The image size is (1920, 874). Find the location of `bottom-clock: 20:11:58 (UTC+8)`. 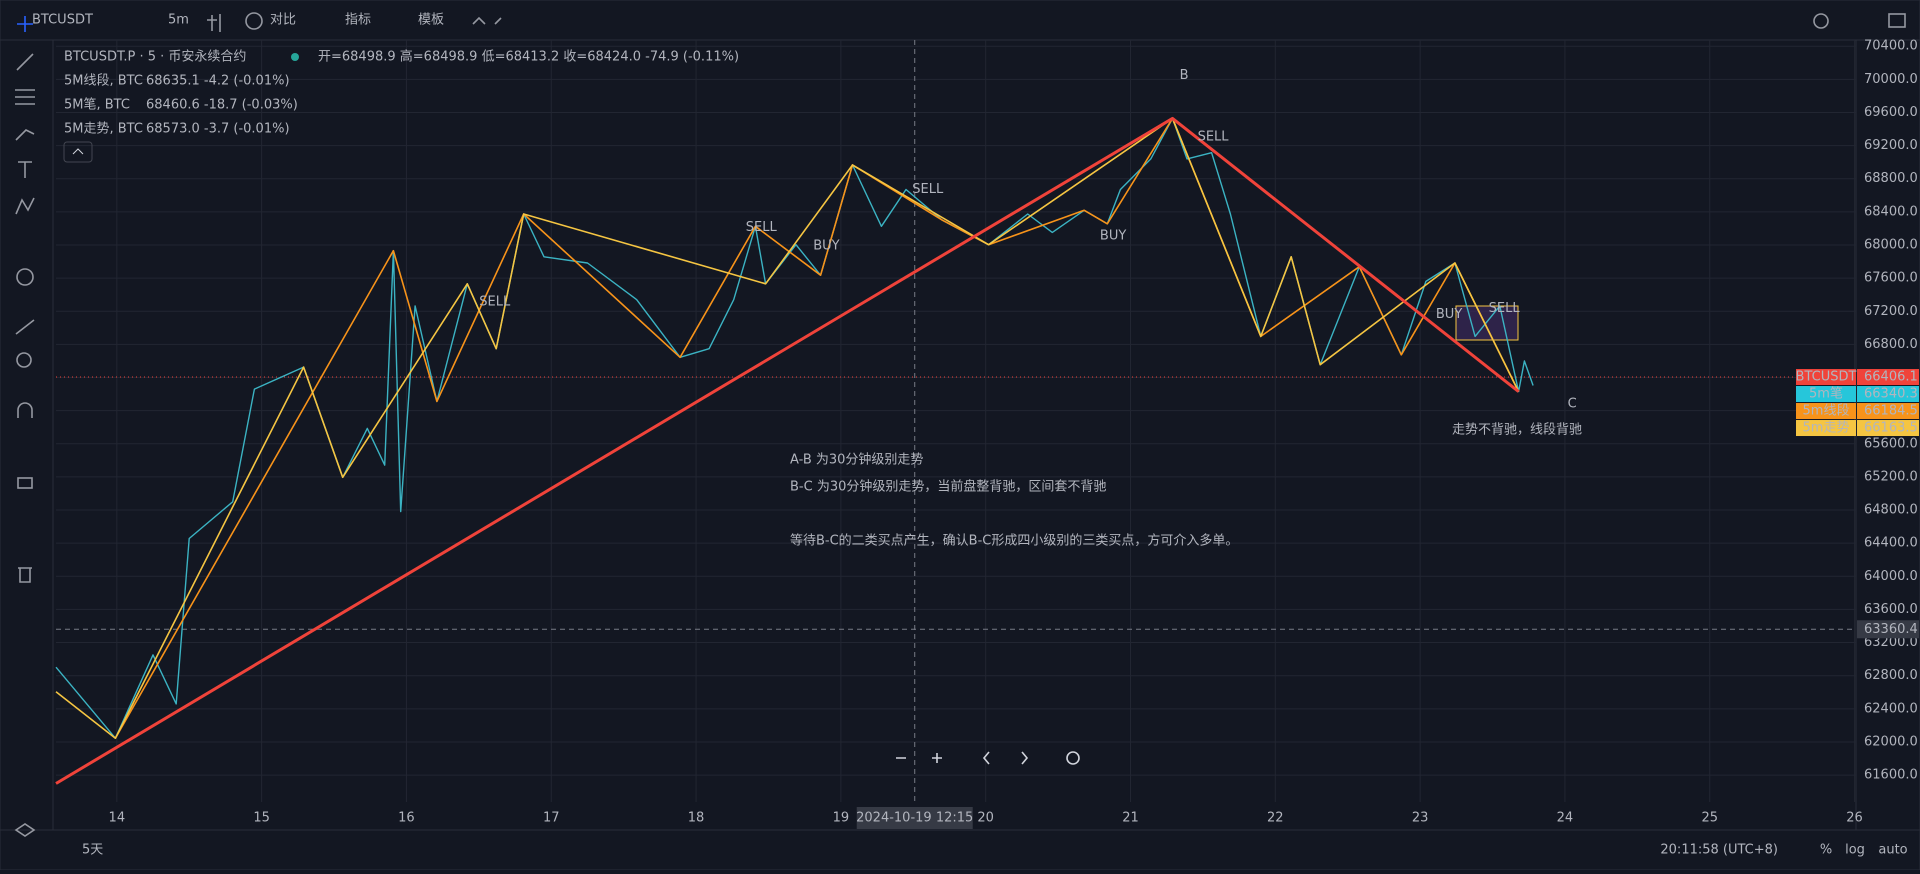

bottom-clock: 20:11:58 (UTC+8) is located at coordinates (1719, 850).